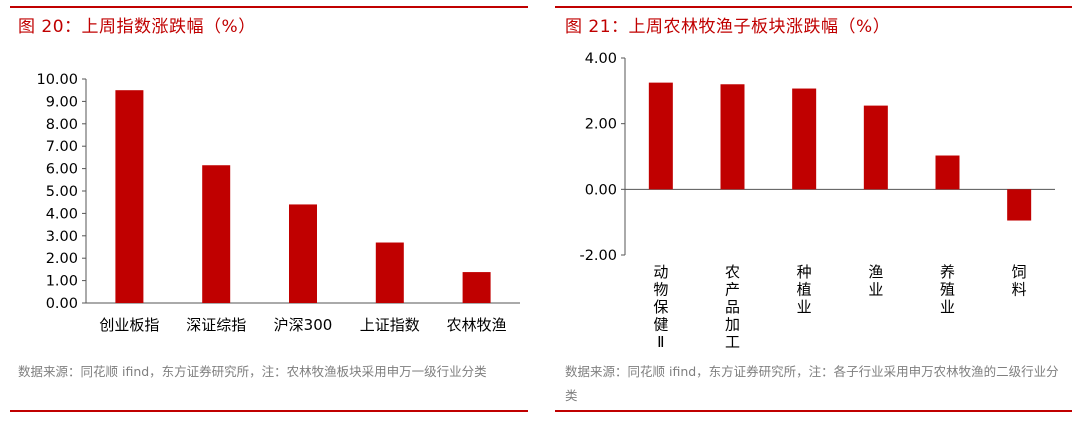 This screenshot has width=1080, height=421. Describe the element at coordinates (477, 325) in the screenshot. I see `x-tick-label: 农林牧渔` at that location.